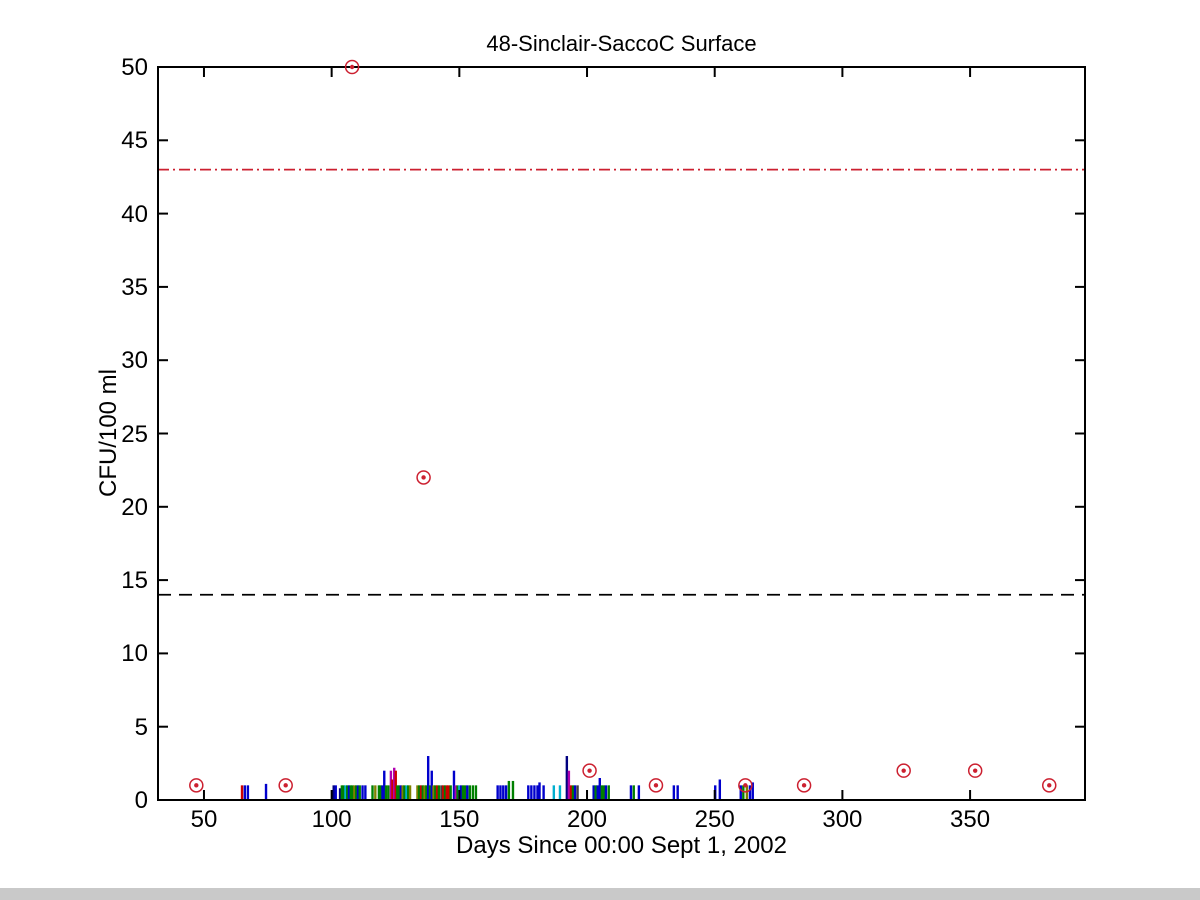 Image resolution: width=1200 pixels, height=900 pixels. What do you see at coordinates (842, 819) in the screenshot?
I see `x-tick-label: 300` at bounding box center [842, 819].